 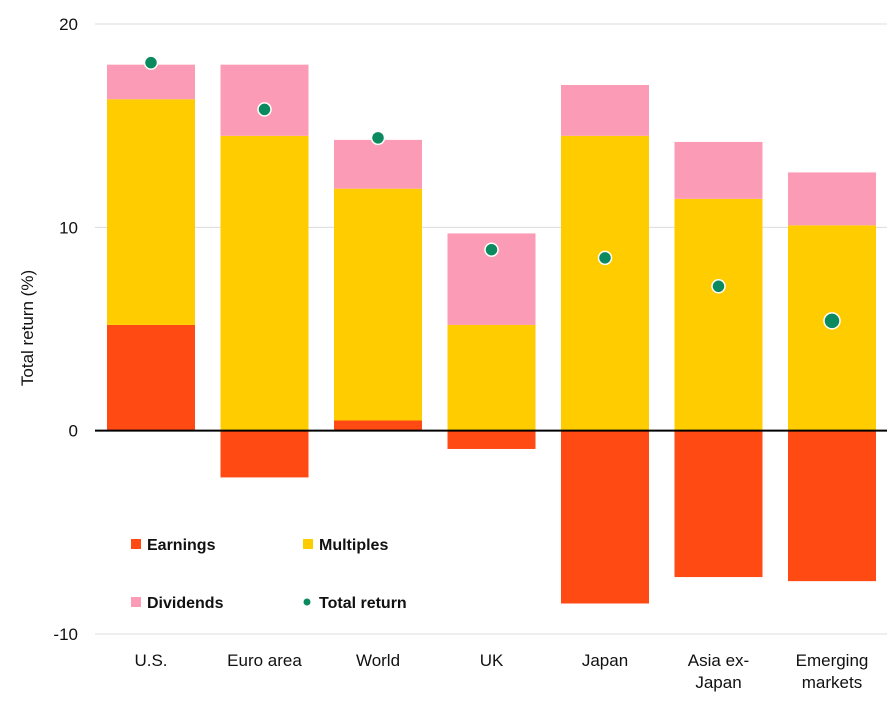 What do you see at coordinates (181, 545) in the screenshot?
I see `legend-label-earnings: Earnings` at bounding box center [181, 545].